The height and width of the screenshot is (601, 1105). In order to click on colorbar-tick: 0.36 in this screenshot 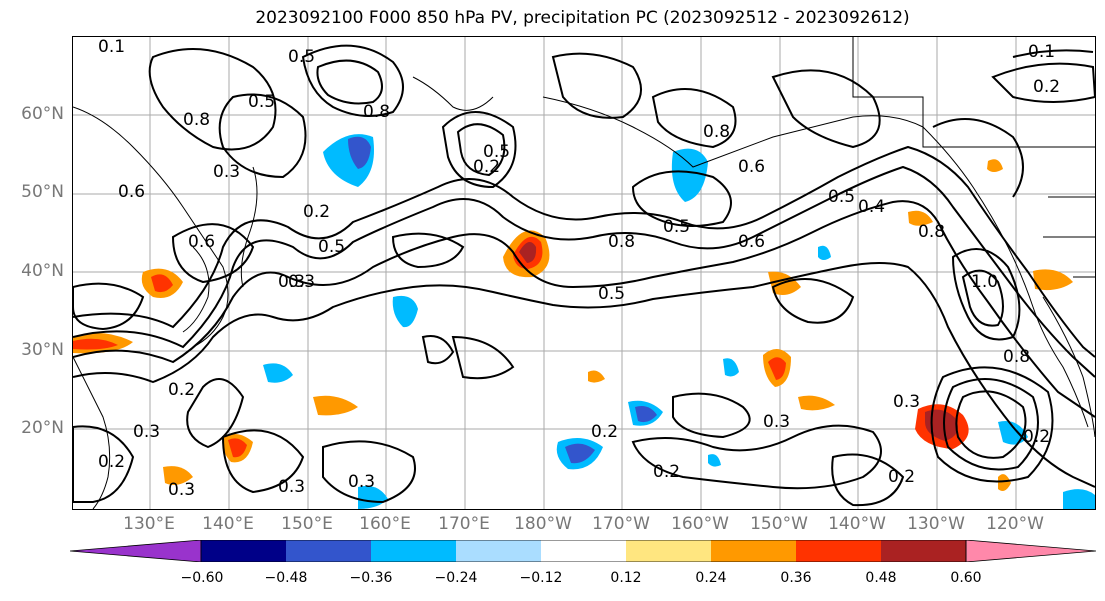, I will do `click(796, 578)`.